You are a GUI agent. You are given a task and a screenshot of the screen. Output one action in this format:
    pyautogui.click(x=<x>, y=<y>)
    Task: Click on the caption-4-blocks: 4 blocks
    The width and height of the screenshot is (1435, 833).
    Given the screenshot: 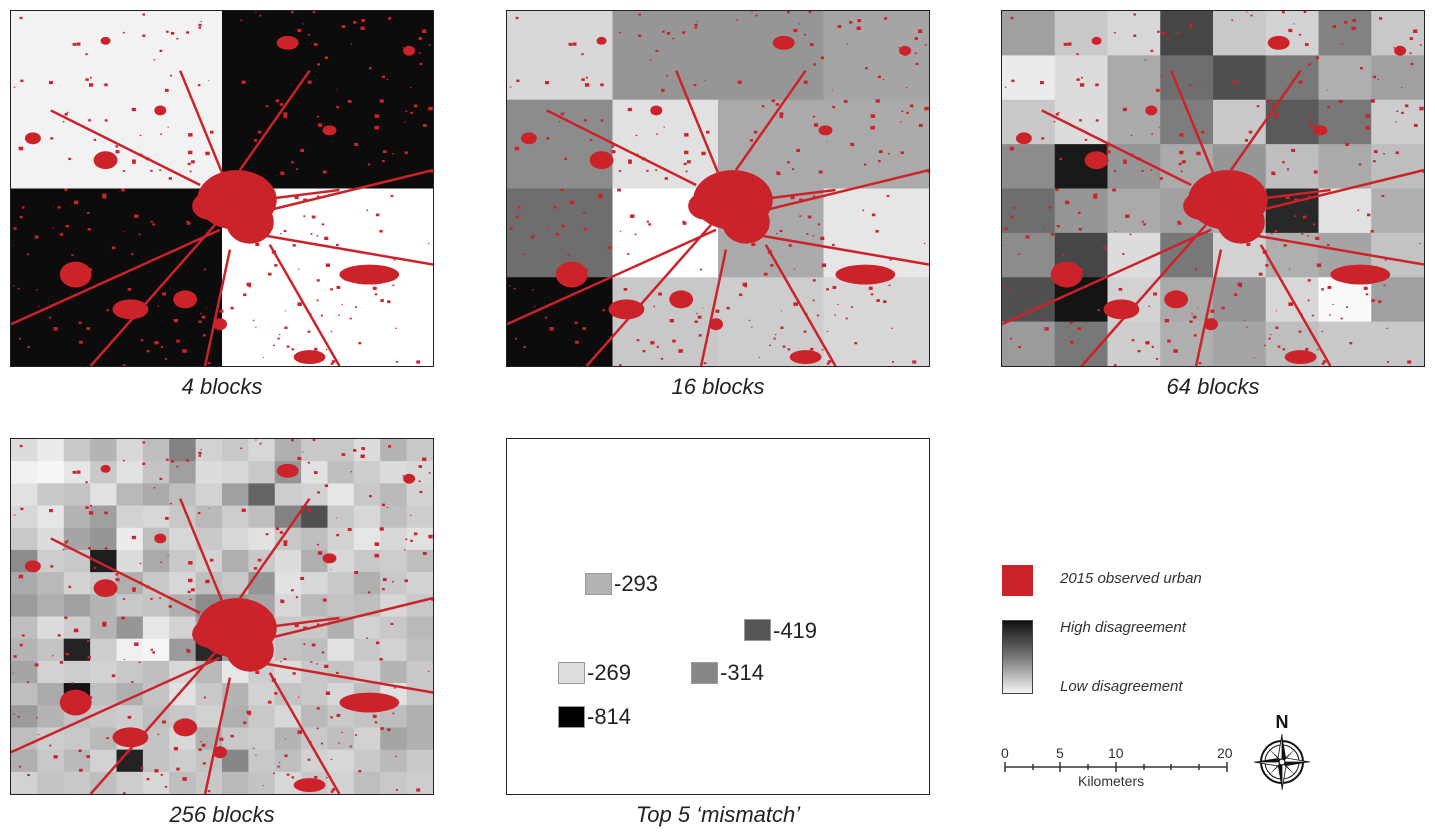 What is the action you would take?
    pyautogui.click(x=222, y=386)
    